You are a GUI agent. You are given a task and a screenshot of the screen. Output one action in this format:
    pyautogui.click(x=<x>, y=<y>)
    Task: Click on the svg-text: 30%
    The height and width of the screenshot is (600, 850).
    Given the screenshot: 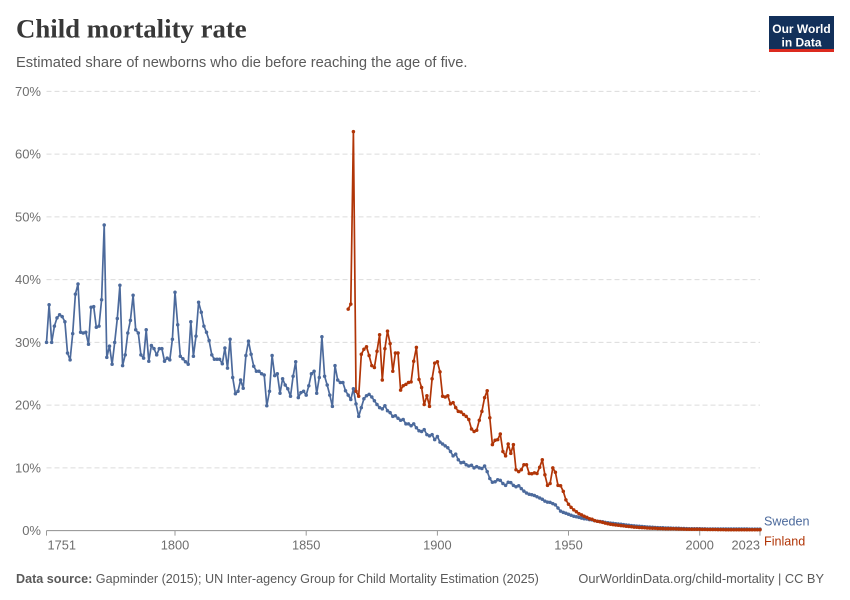 What is the action you would take?
    pyautogui.click(x=28, y=342)
    